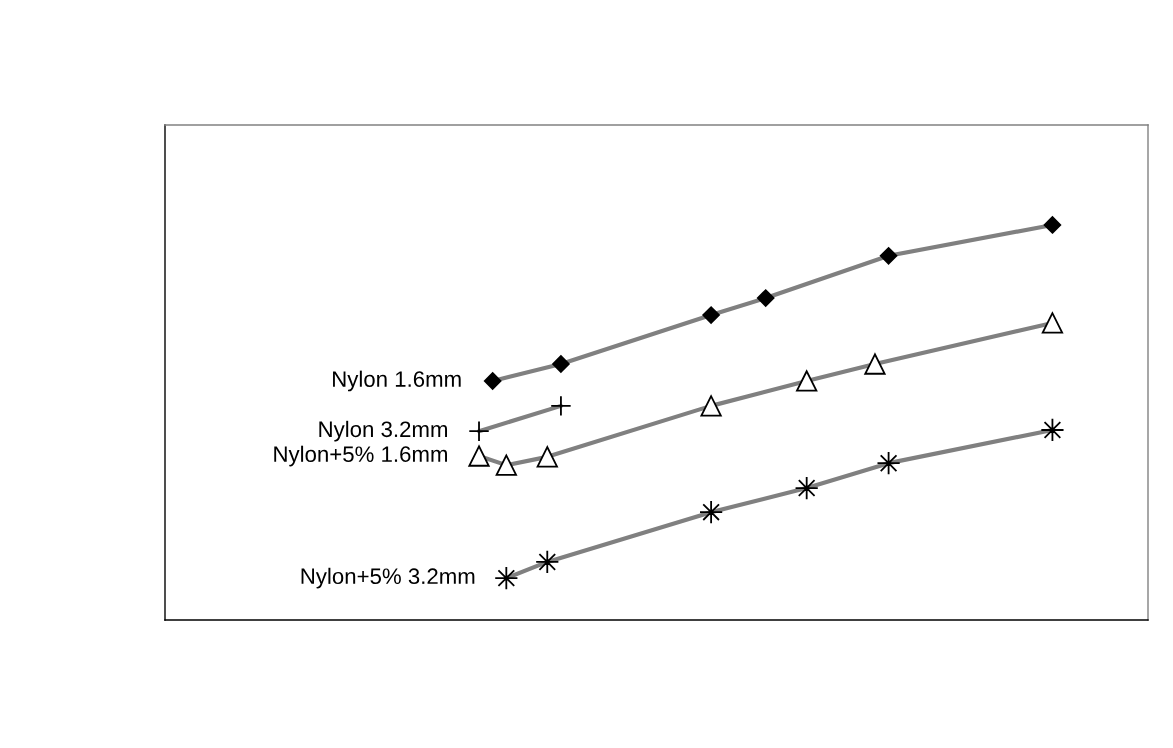  I want to click on series-label: Nylon 3.2mm, so click(383, 431).